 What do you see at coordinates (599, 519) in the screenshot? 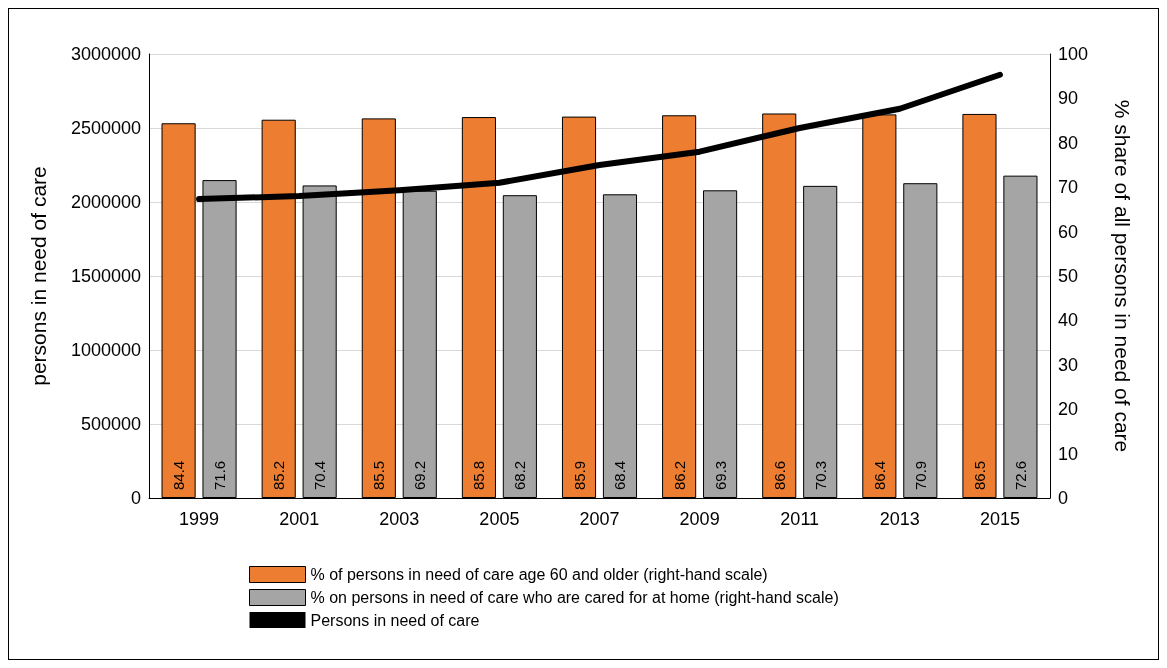
I see `x-tick-label: 2007` at bounding box center [599, 519].